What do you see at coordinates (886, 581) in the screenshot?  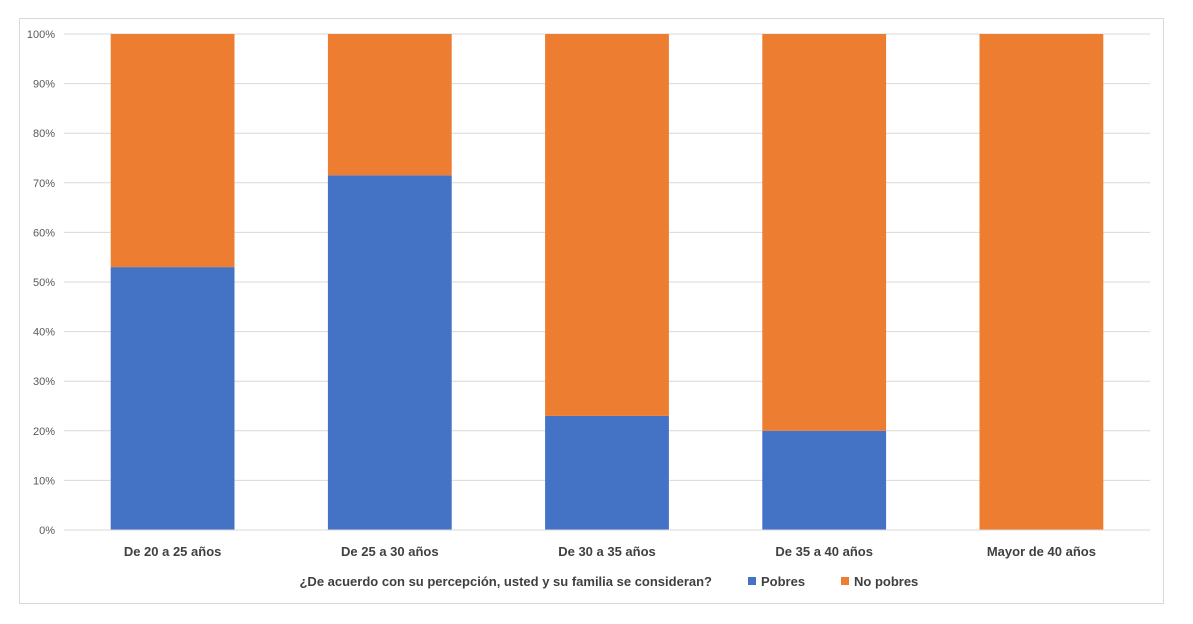 I see `legend-label-no-pobres: No pobres` at bounding box center [886, 581].